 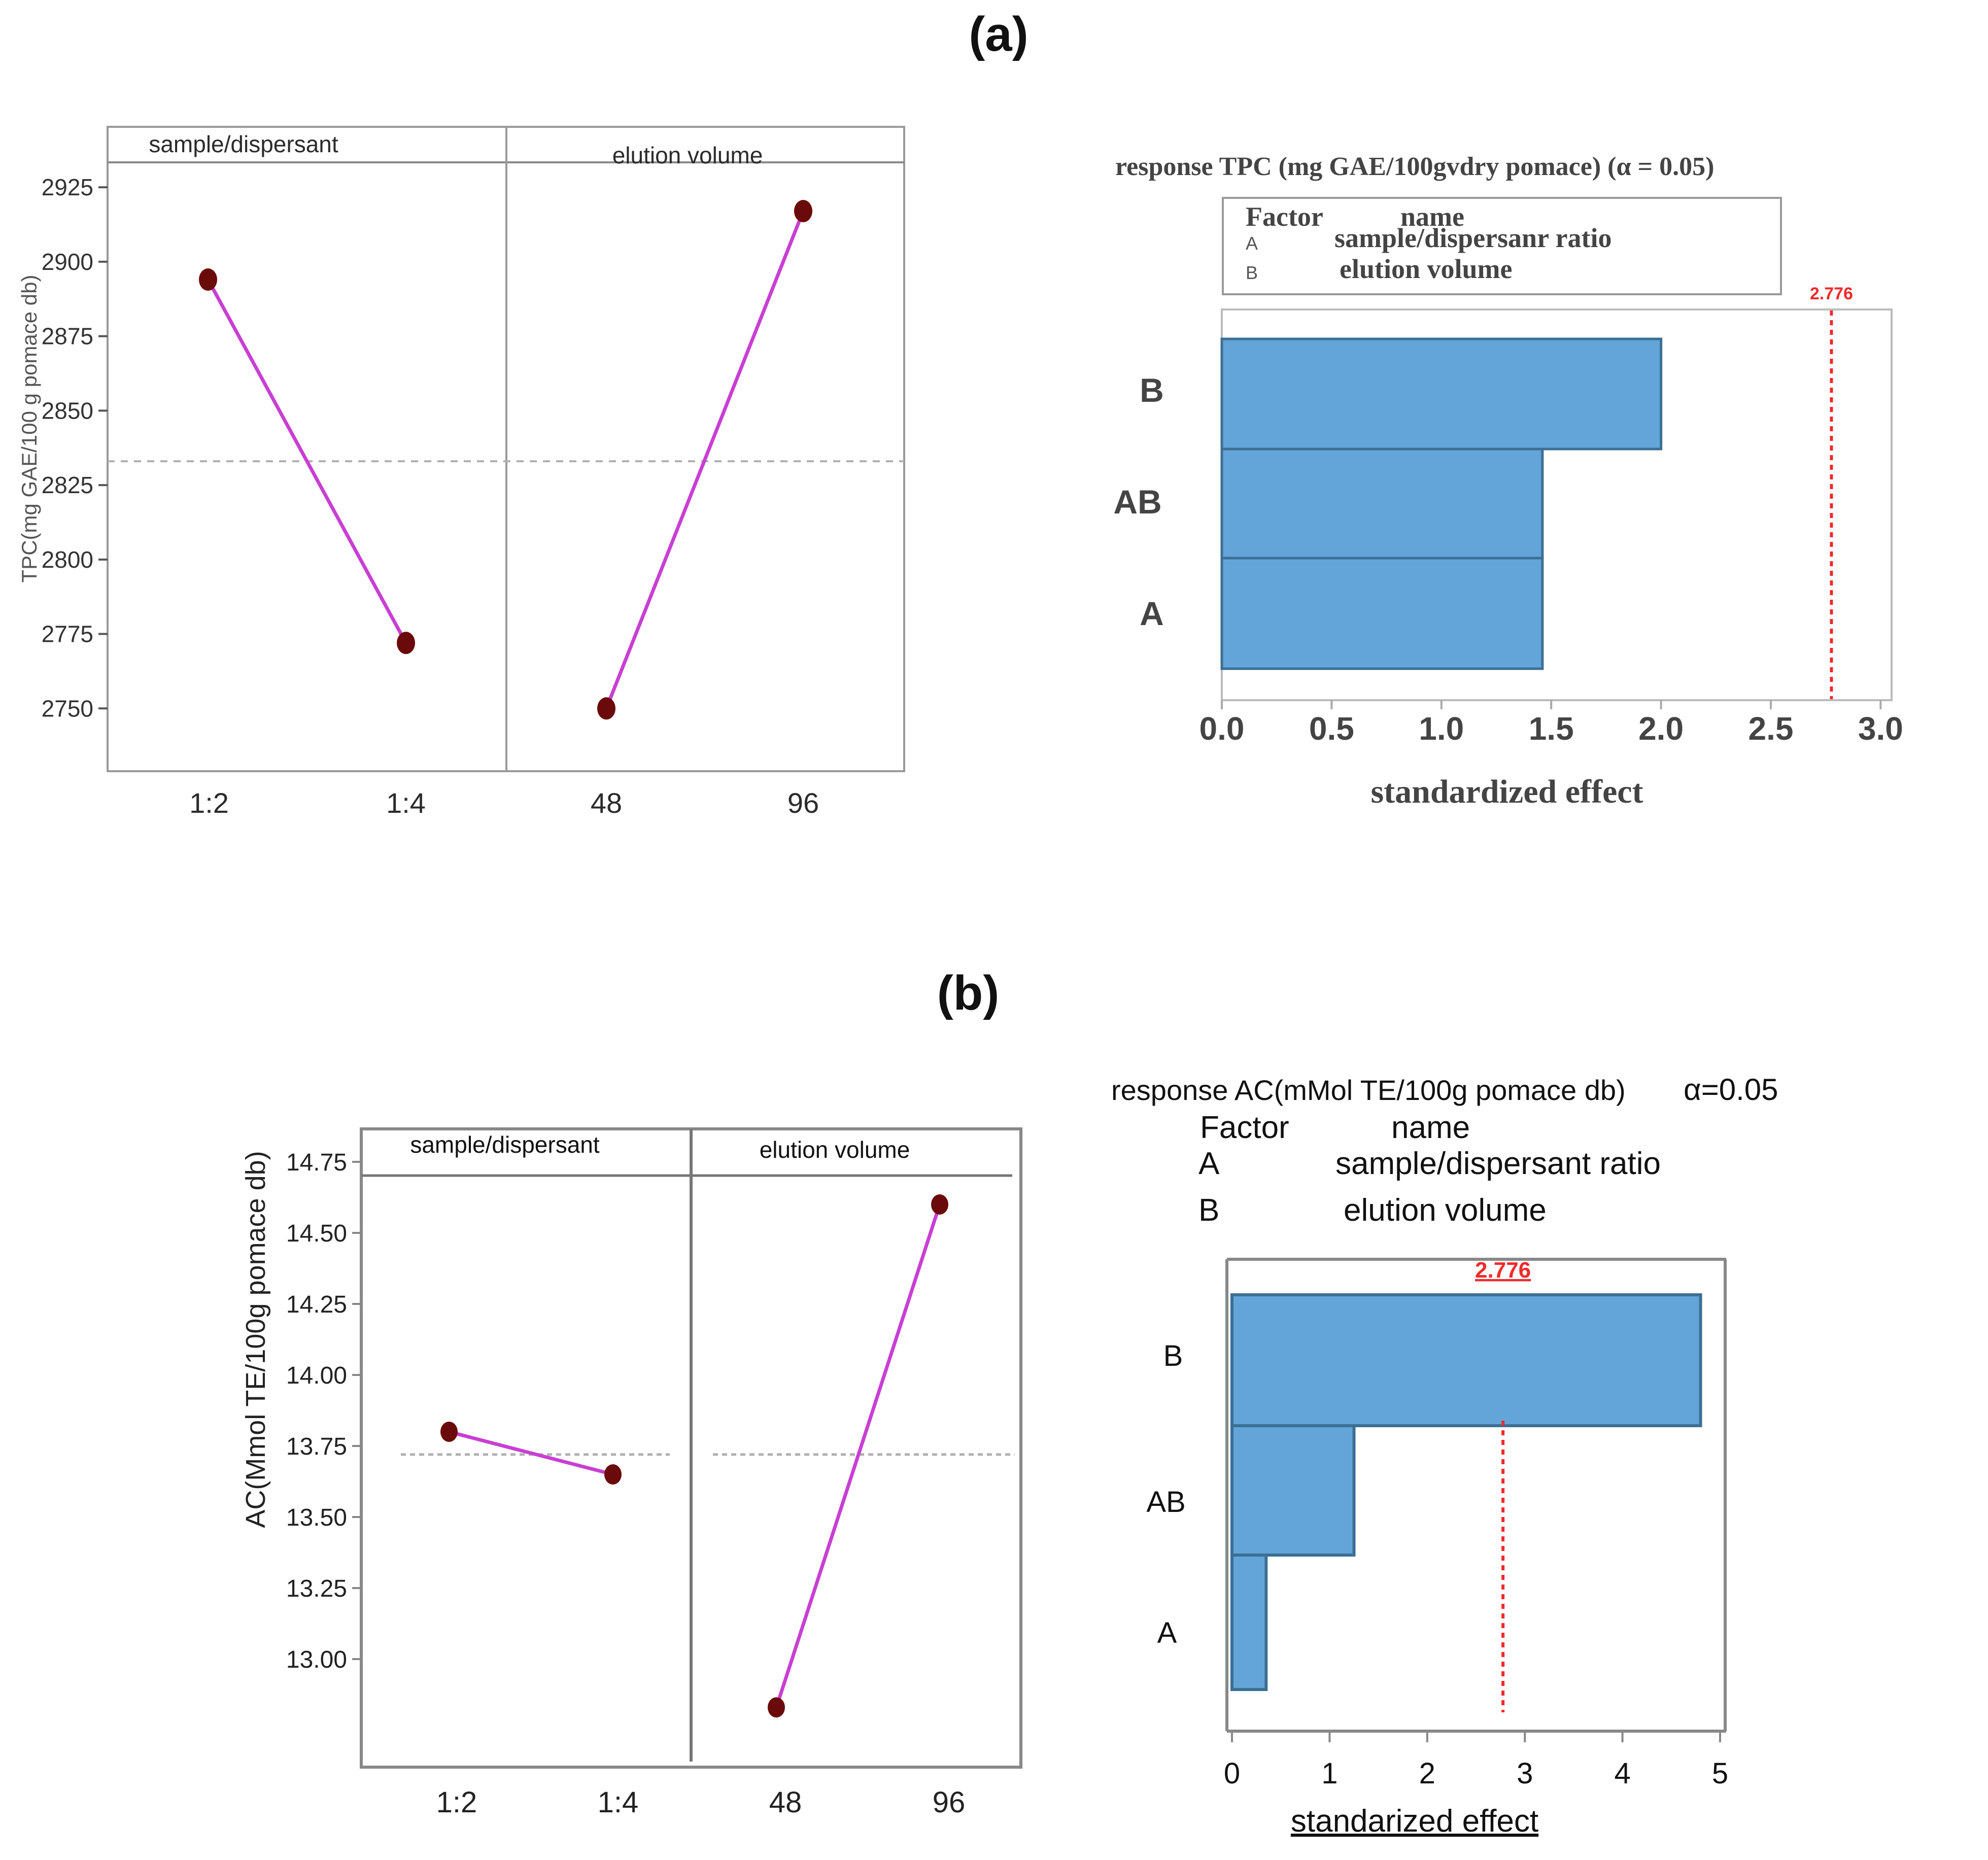 I want to click on a-strip-label-1: sample/dispersant, so click(x=244, y=144).